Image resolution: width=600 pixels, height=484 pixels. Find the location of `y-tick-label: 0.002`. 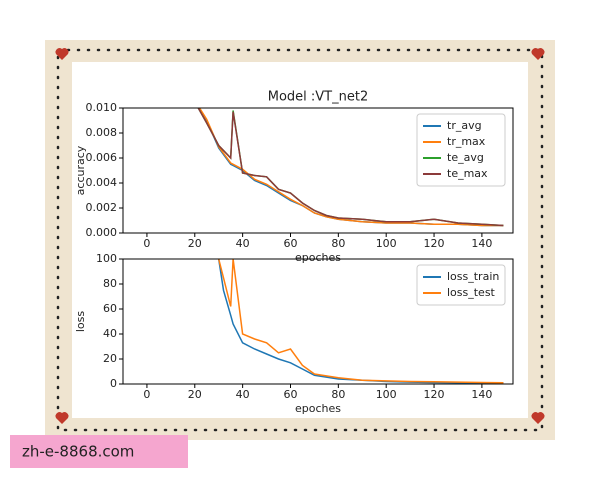

y-tick-label: 0.002 is located at coordinates (102, 207).